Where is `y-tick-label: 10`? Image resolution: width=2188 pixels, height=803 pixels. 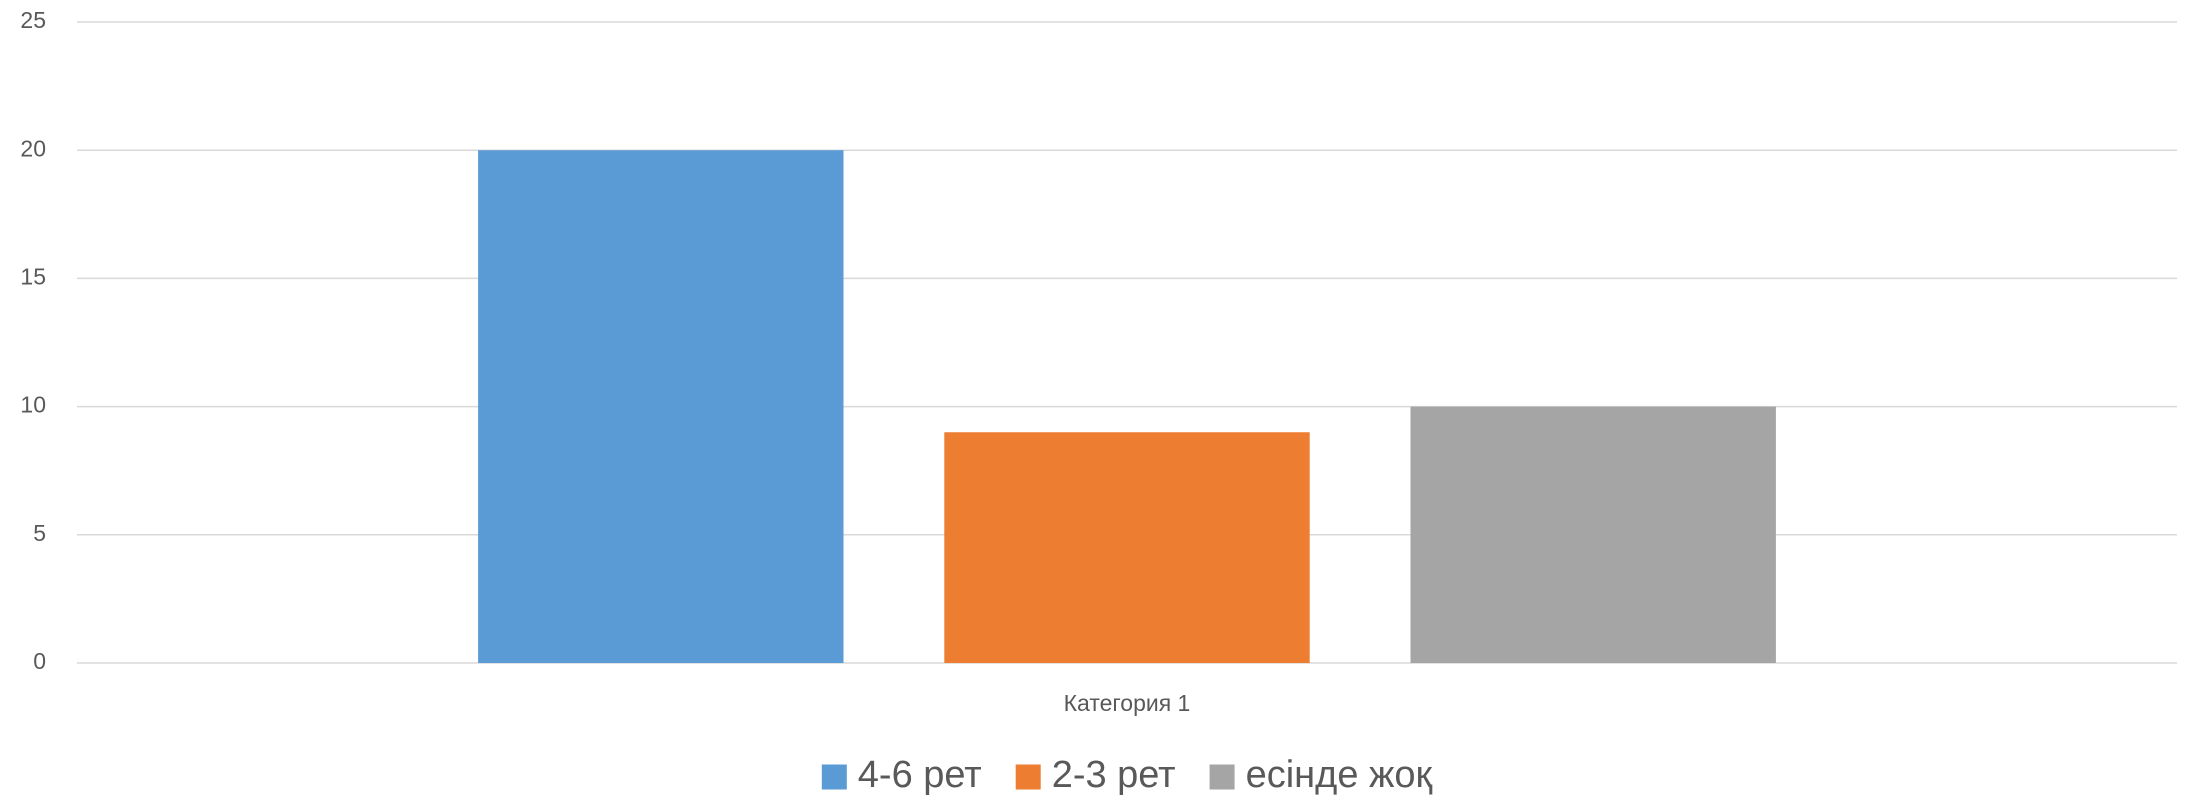
y-tick-label: 10 is located at coordinates (33, 405).